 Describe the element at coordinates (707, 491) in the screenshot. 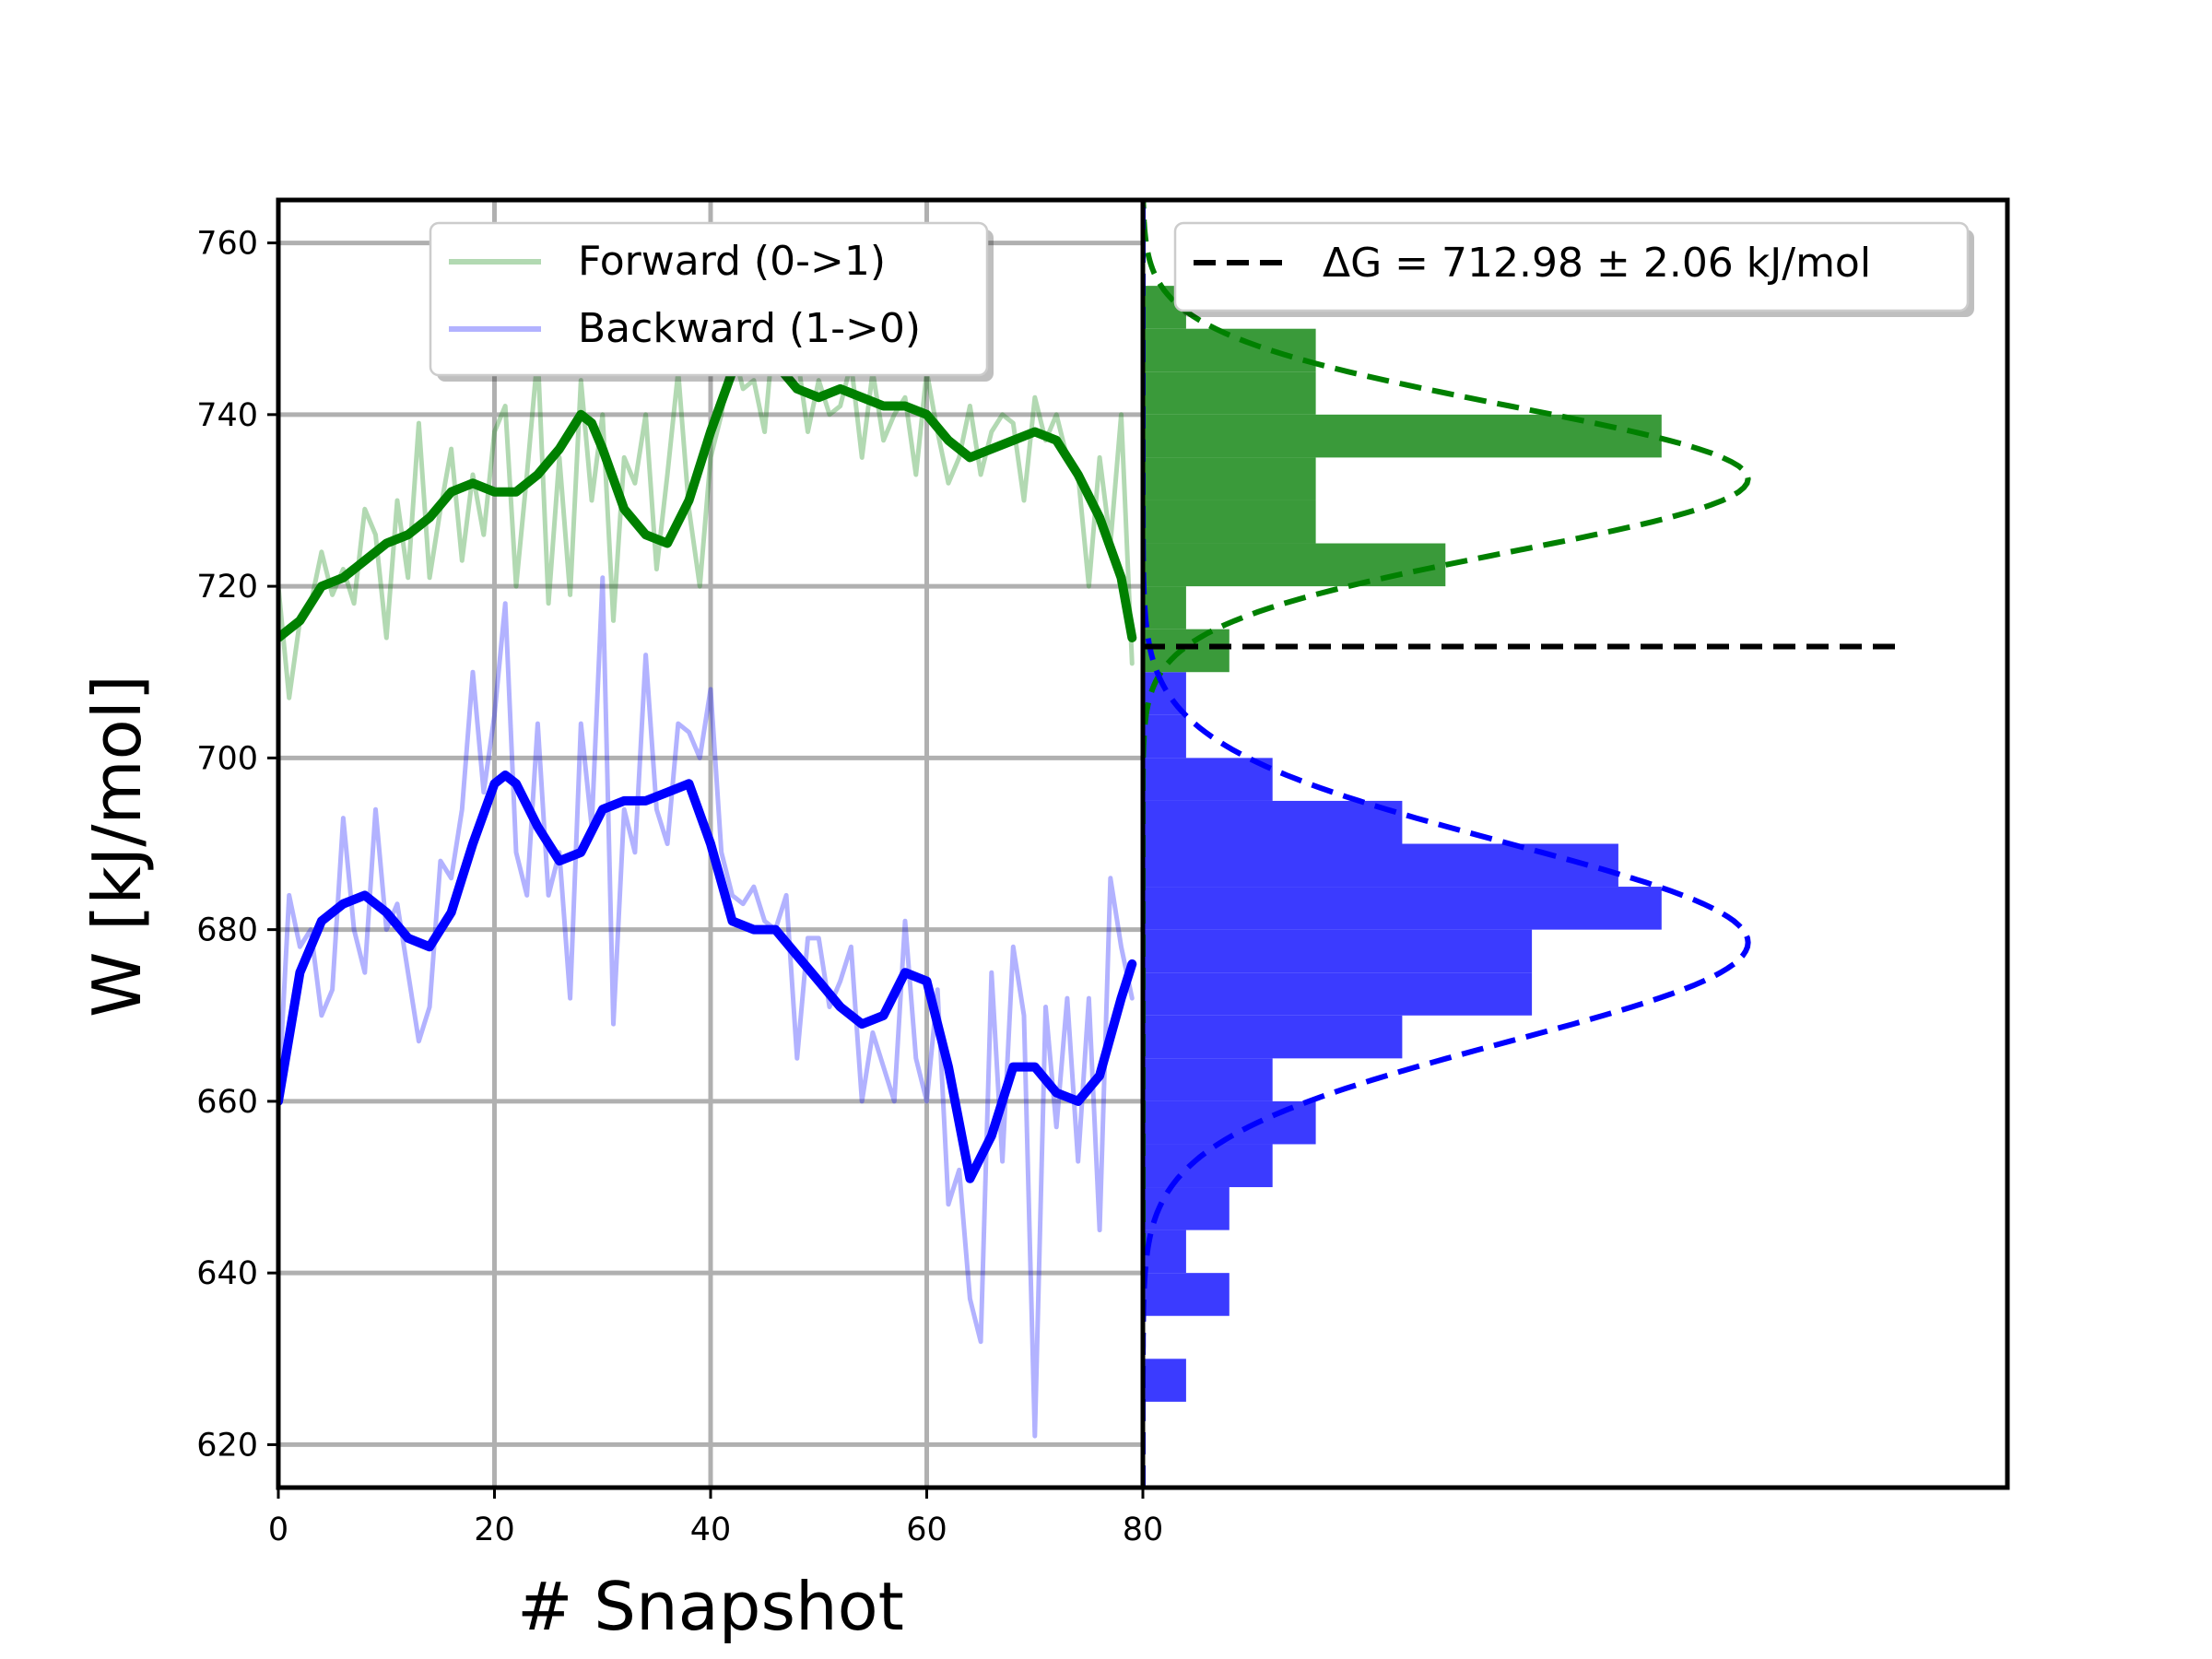

I see `forward-smoothed-line` at that location.